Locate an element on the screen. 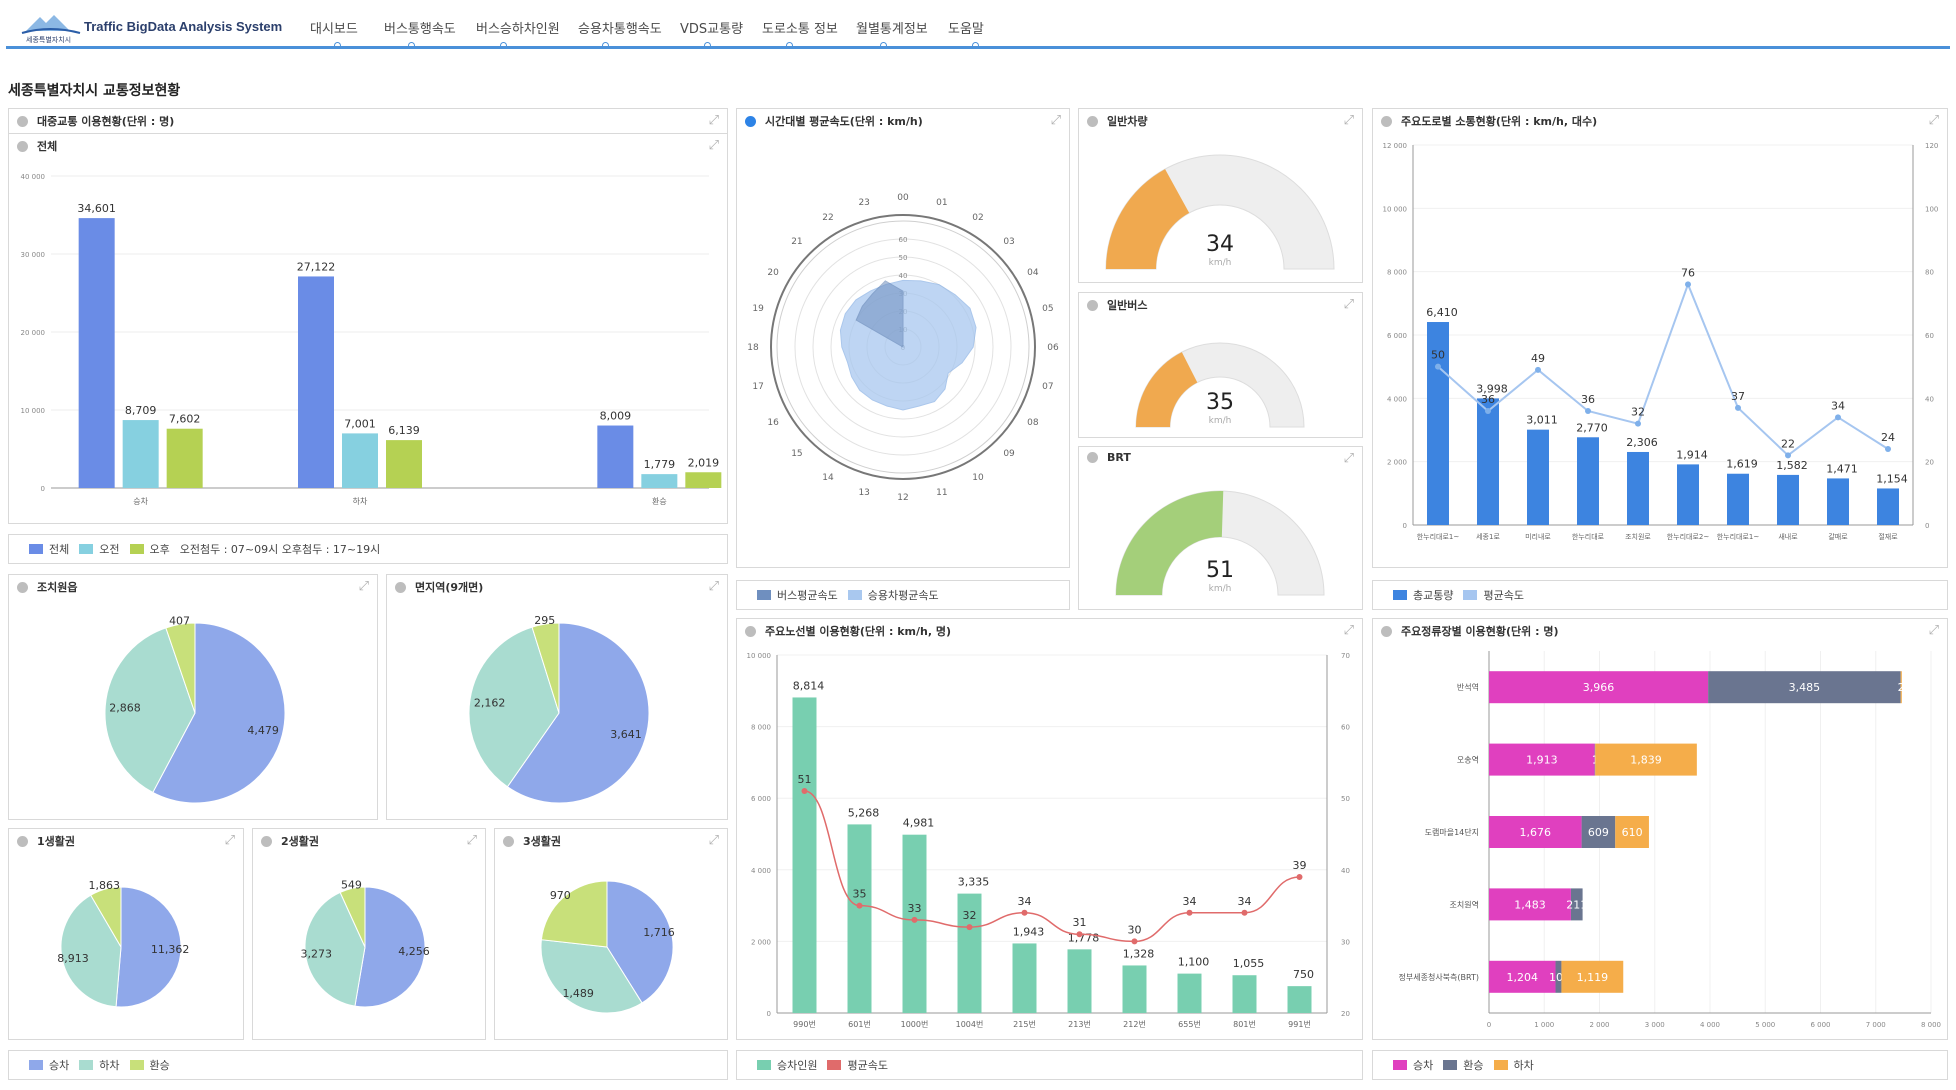 The width and height of the screenshot is (1956, 1090). stacked-bar-label: 3,966 is located at coordinates (1599, 687).